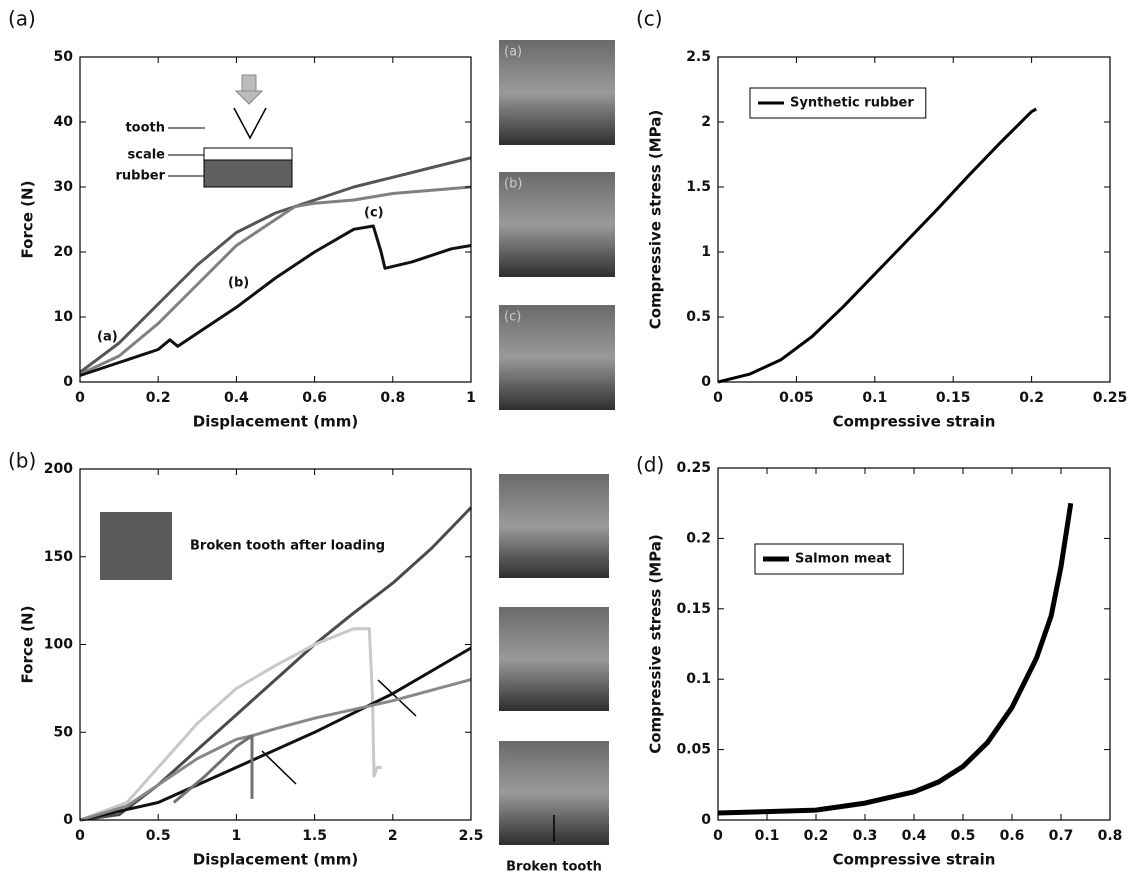  I want to click on panel-label: (d), so click(650, 465).